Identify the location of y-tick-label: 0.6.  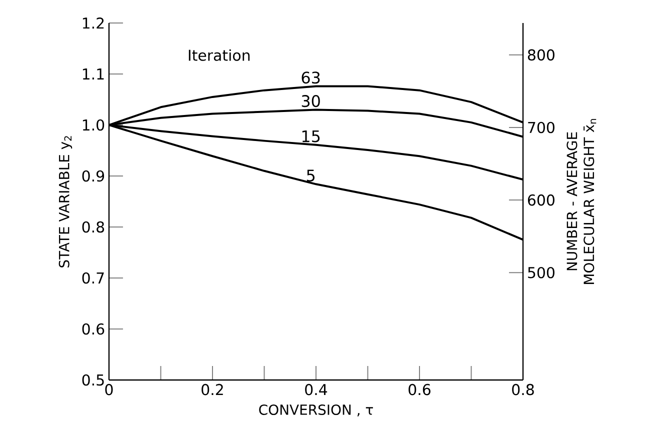
(93, 329).